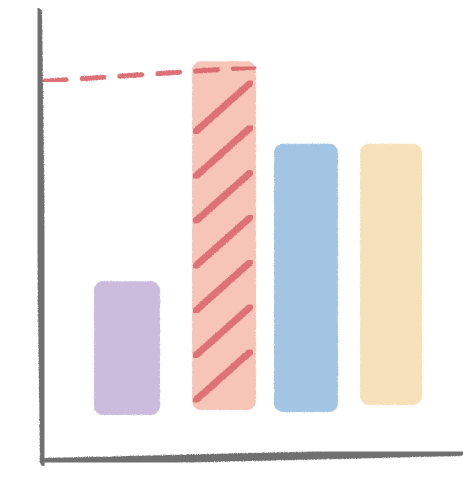 This screenshot has height=477, width=463. I want to click on reference-dashed-line, so click(149, 74).